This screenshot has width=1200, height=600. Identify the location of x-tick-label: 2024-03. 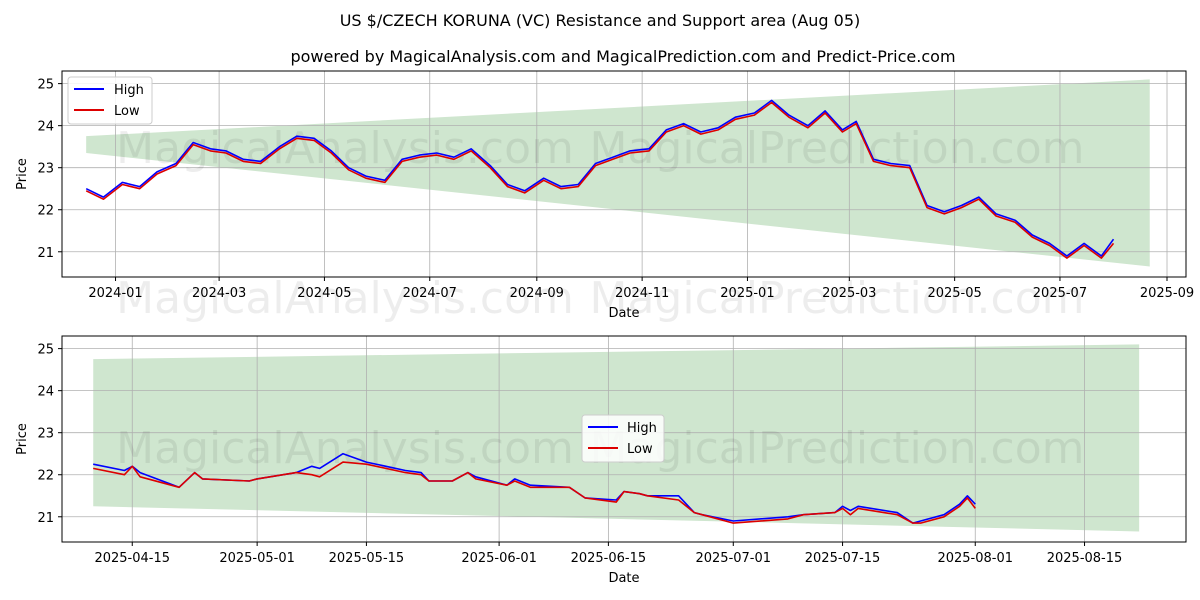
(219, 293).